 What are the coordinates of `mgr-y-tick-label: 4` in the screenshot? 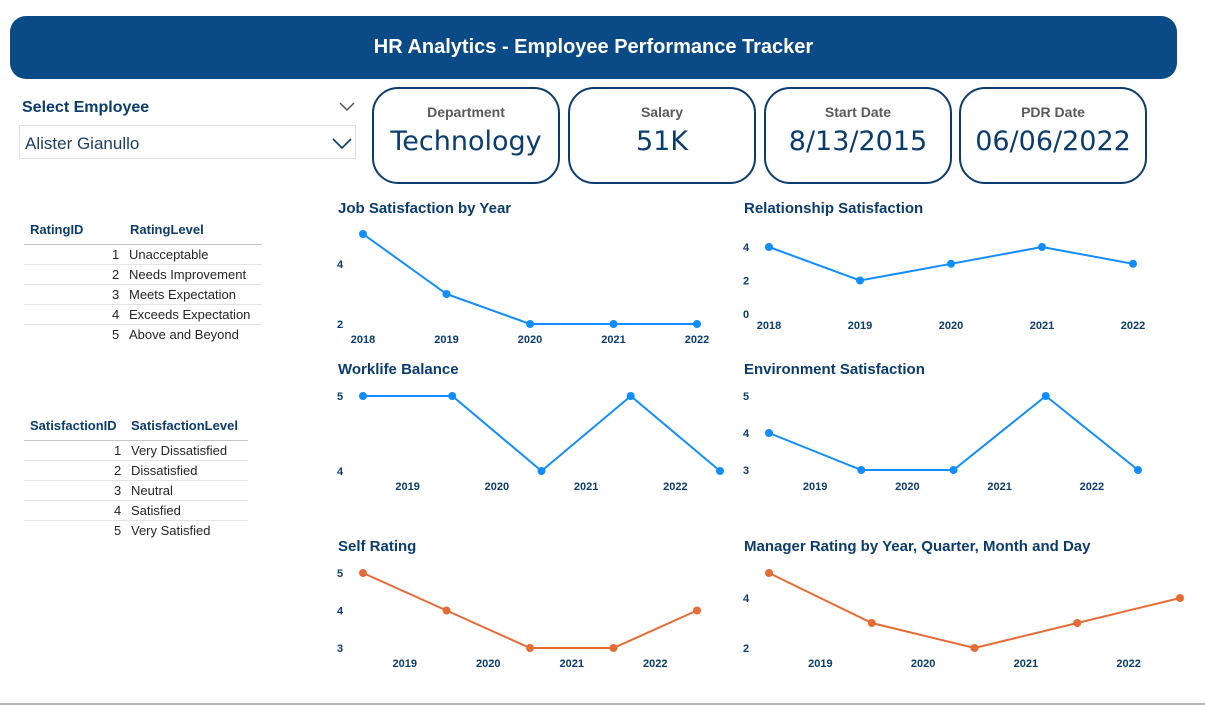 It's located at (746, 599).